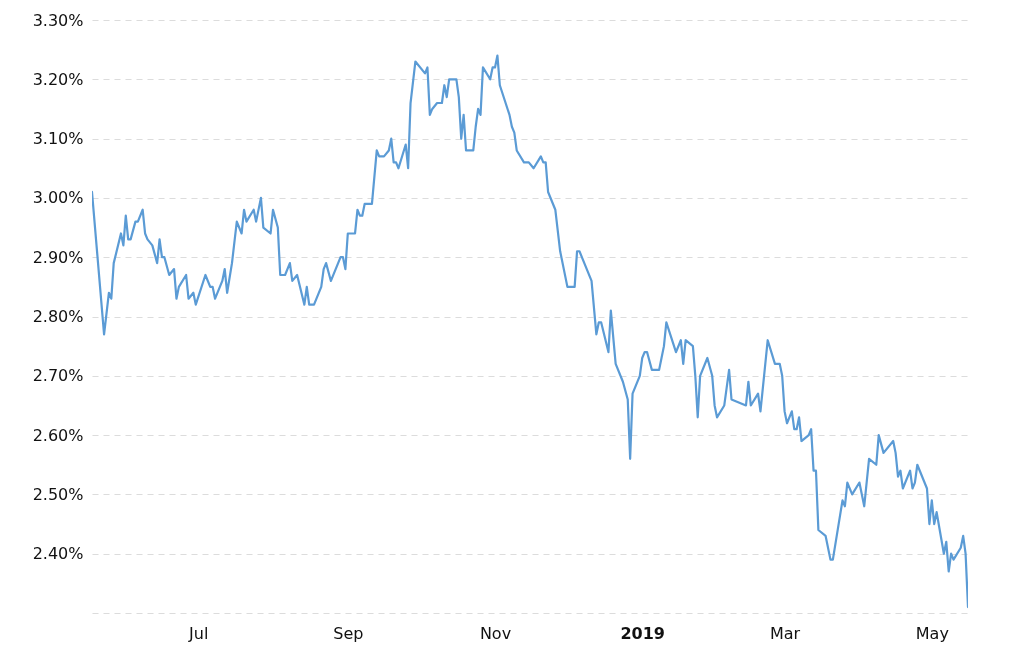 The image size is (1024, 646). I want to click on y-tick-label: 2.40%, so click(58, 554).